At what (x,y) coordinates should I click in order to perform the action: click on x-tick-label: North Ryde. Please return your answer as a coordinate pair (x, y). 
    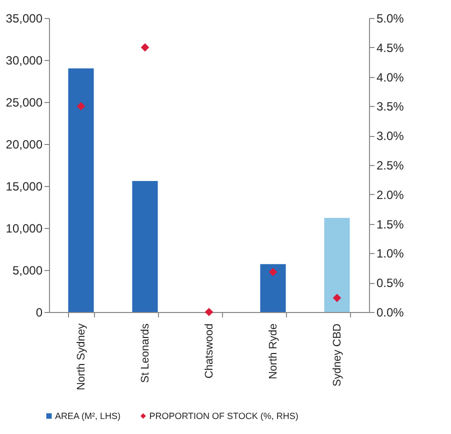
    Looking at the image, I should click on (274, 352).